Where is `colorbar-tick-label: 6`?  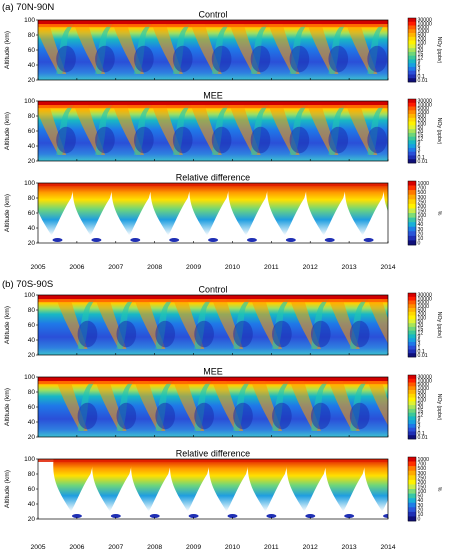 colorbar-tick-label: 6 is located at coordinates (419, 147).